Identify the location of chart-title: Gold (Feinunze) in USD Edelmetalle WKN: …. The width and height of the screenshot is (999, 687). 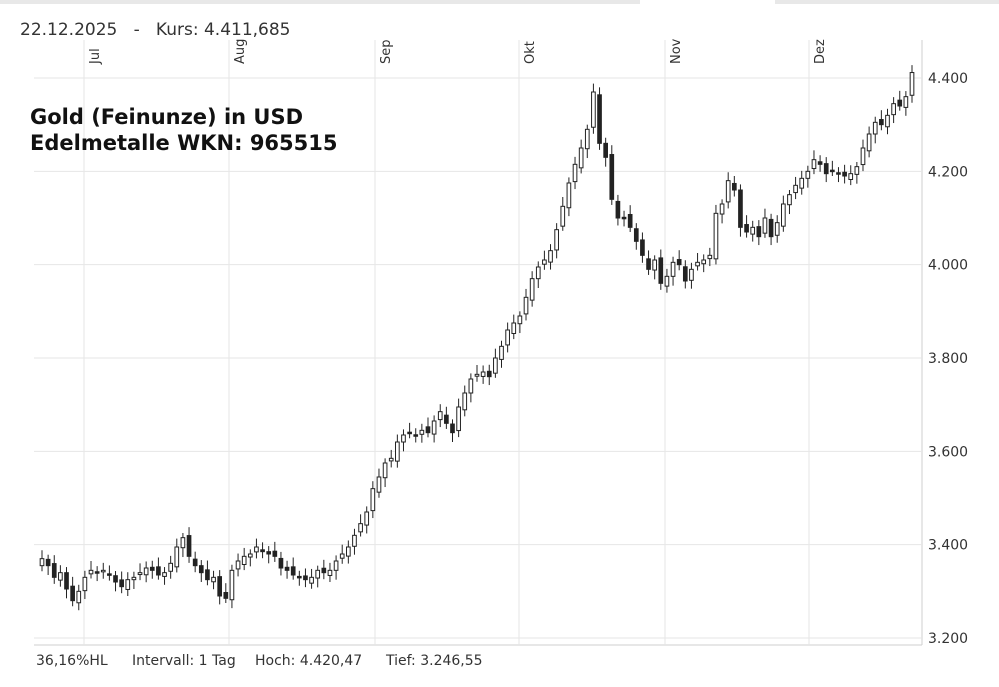
(184, 130).